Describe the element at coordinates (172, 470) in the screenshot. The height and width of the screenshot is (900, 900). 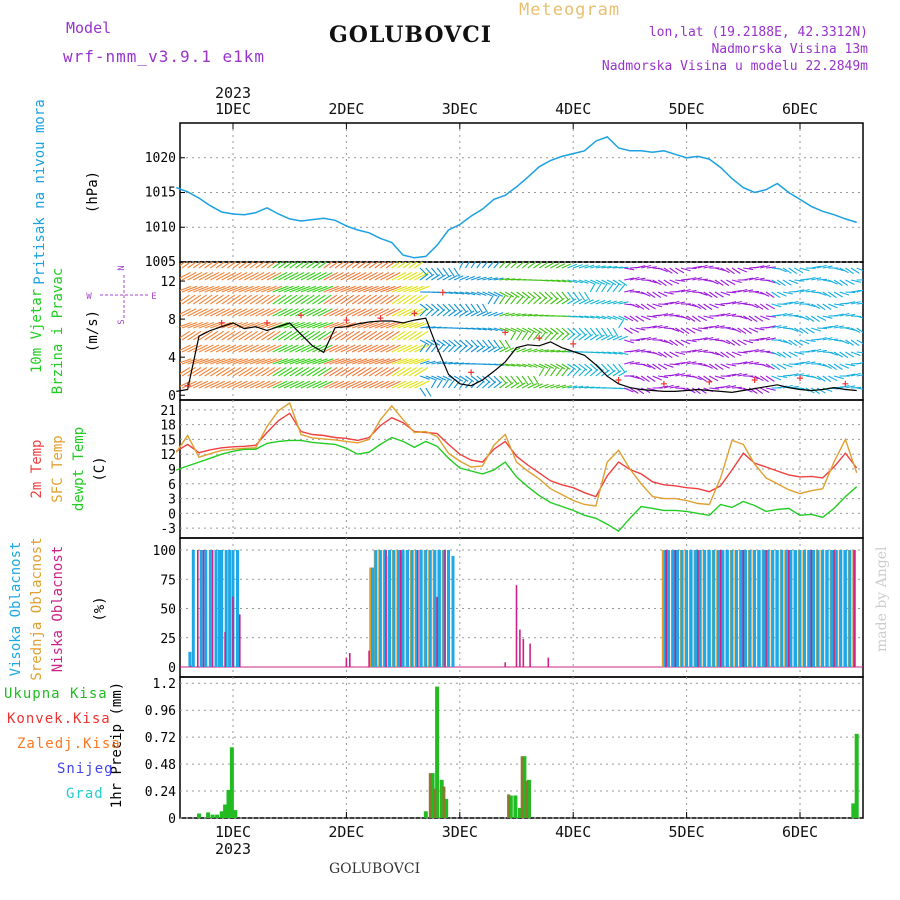
I see `temp-ytick-label: 9` at that location.